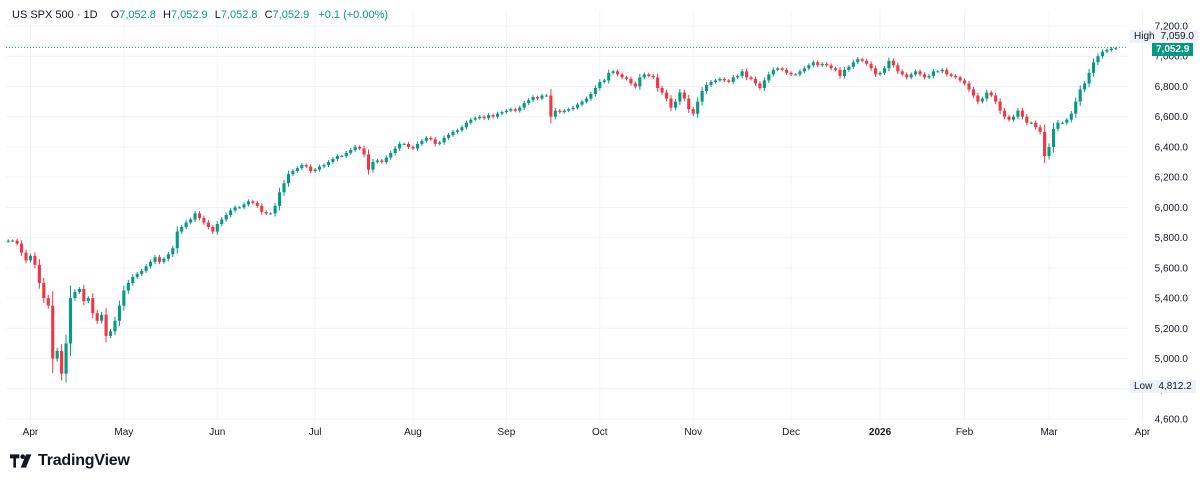 This screenshot has width=1200, height=483. What do you see at coordinates (115, 15) in the screenshot?
I see `open-key: O` at bounding box center [115, 15].